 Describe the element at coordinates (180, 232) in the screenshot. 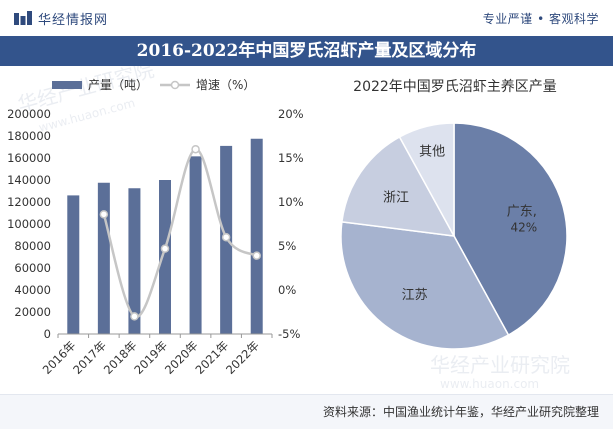

I see `growth-line` at that location.